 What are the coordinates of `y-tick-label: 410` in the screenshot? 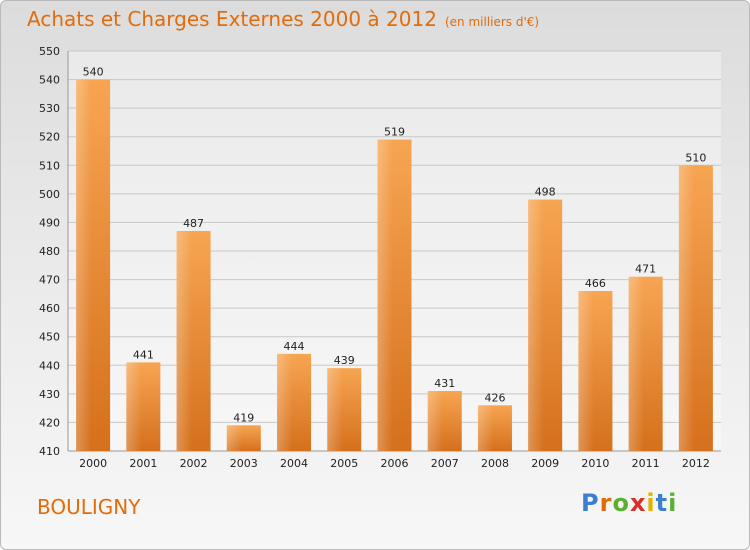 It's located at (49, 451).